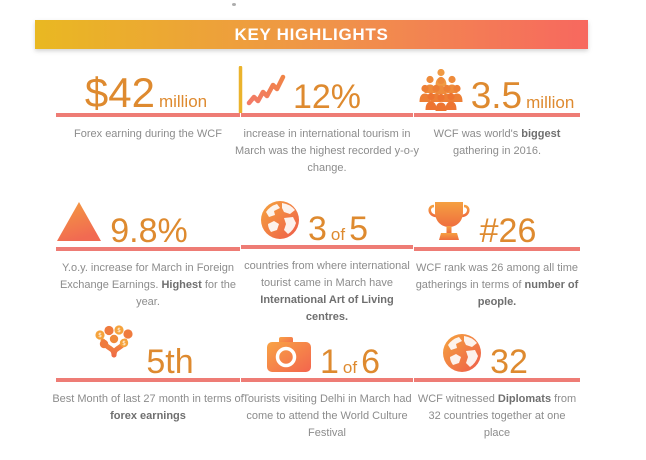  I want to click on caption-bold-text: International Art of Living centres., so click(327, 308).